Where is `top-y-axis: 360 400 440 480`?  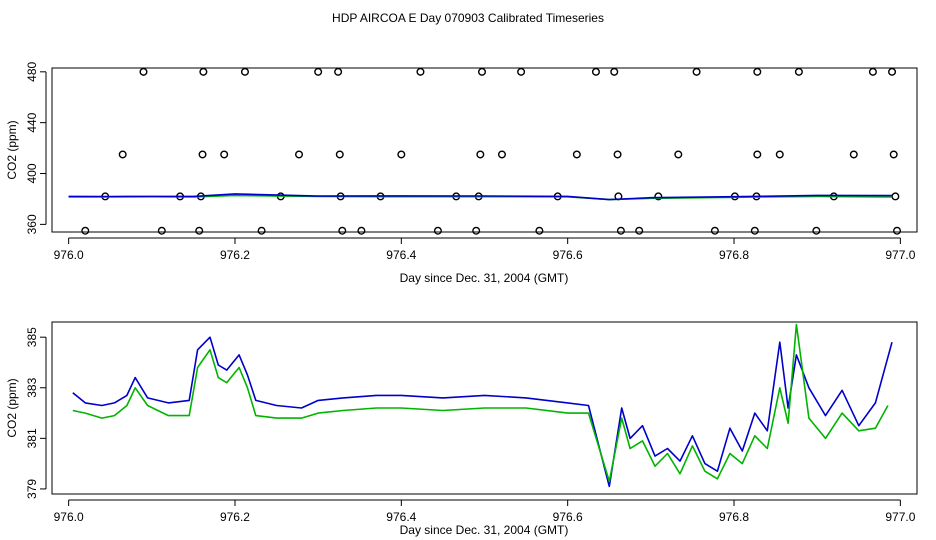 top-y-axis: 360 400 440 480 is located at coordinates (36, 147).